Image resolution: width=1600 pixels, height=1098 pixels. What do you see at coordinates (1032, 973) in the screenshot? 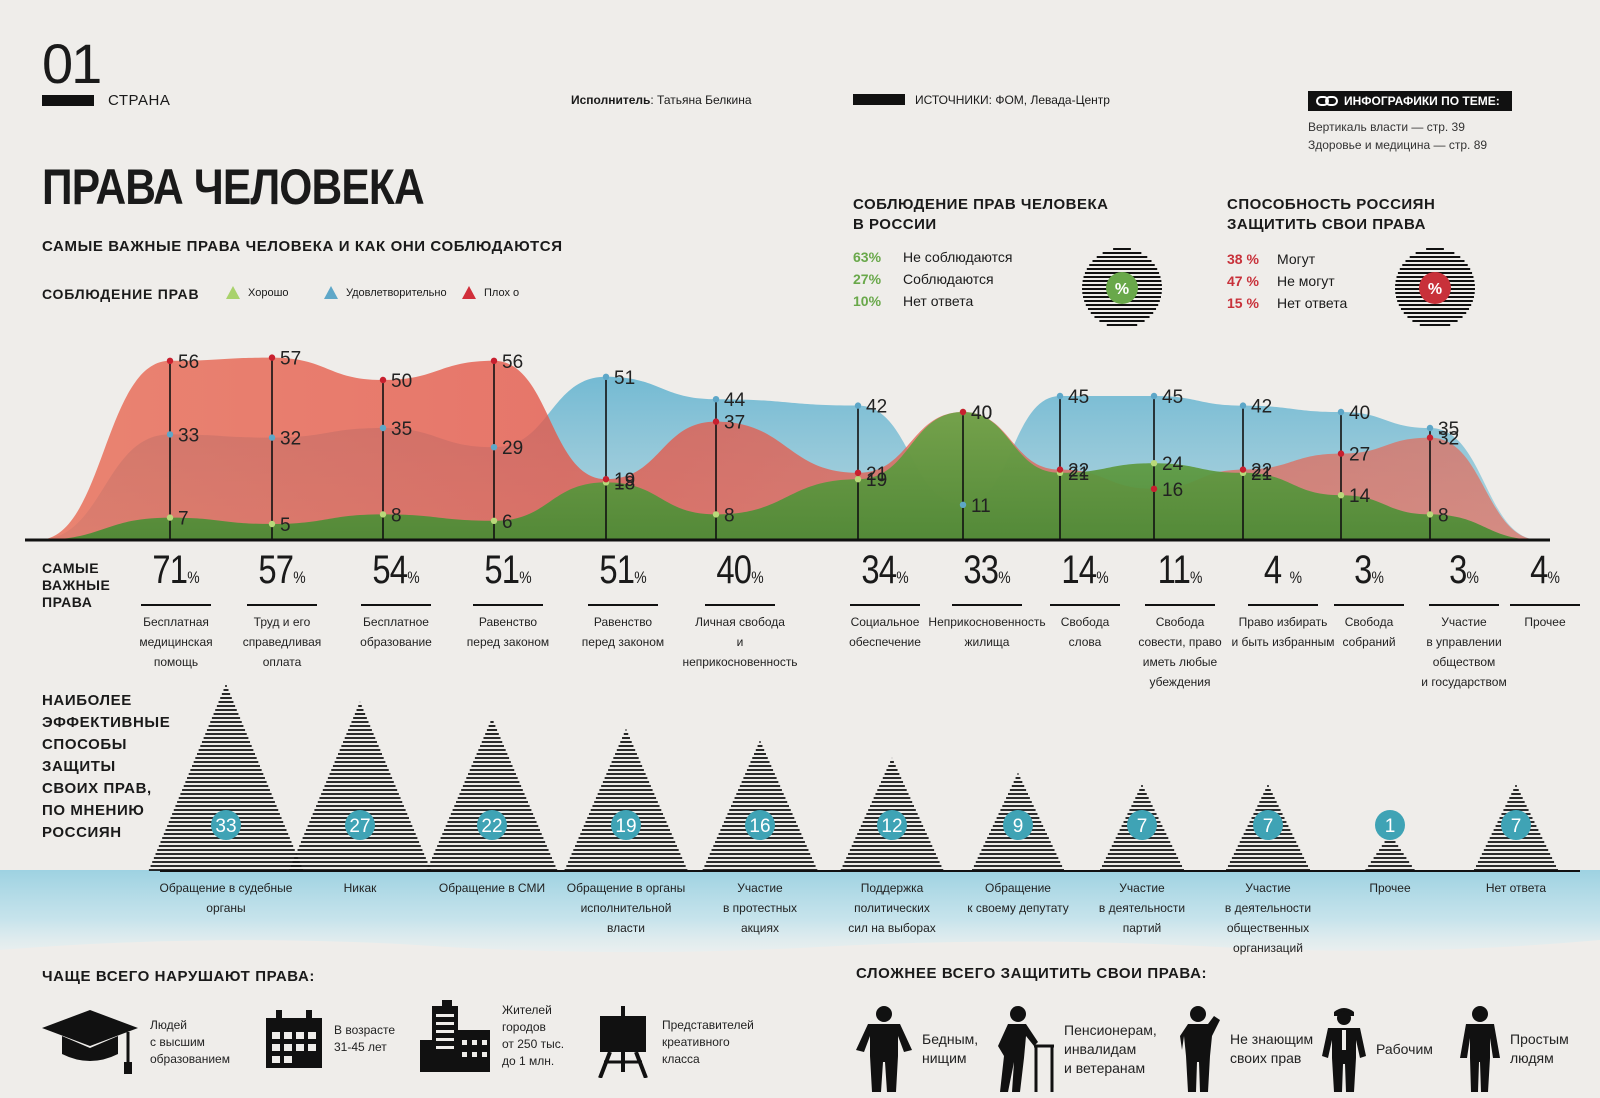
I see `hardest-title: СЛОЖНЕЕ ВСЕГО ЗАЩИТИТЬ СВОИ ПРАВА:` at bounding box center [1032, 973].